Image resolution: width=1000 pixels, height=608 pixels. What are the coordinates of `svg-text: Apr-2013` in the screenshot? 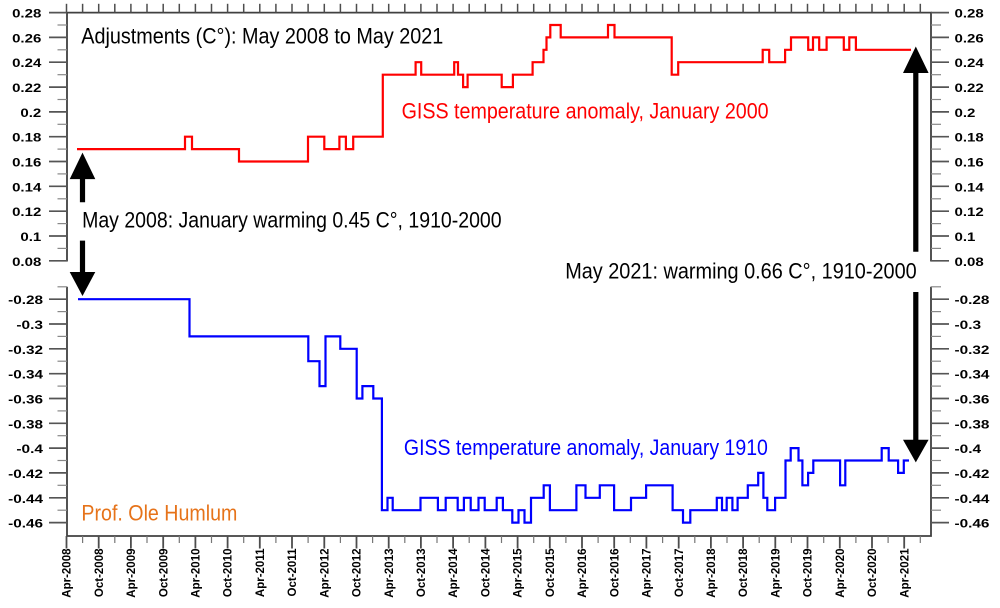 It's located at (390, 573).